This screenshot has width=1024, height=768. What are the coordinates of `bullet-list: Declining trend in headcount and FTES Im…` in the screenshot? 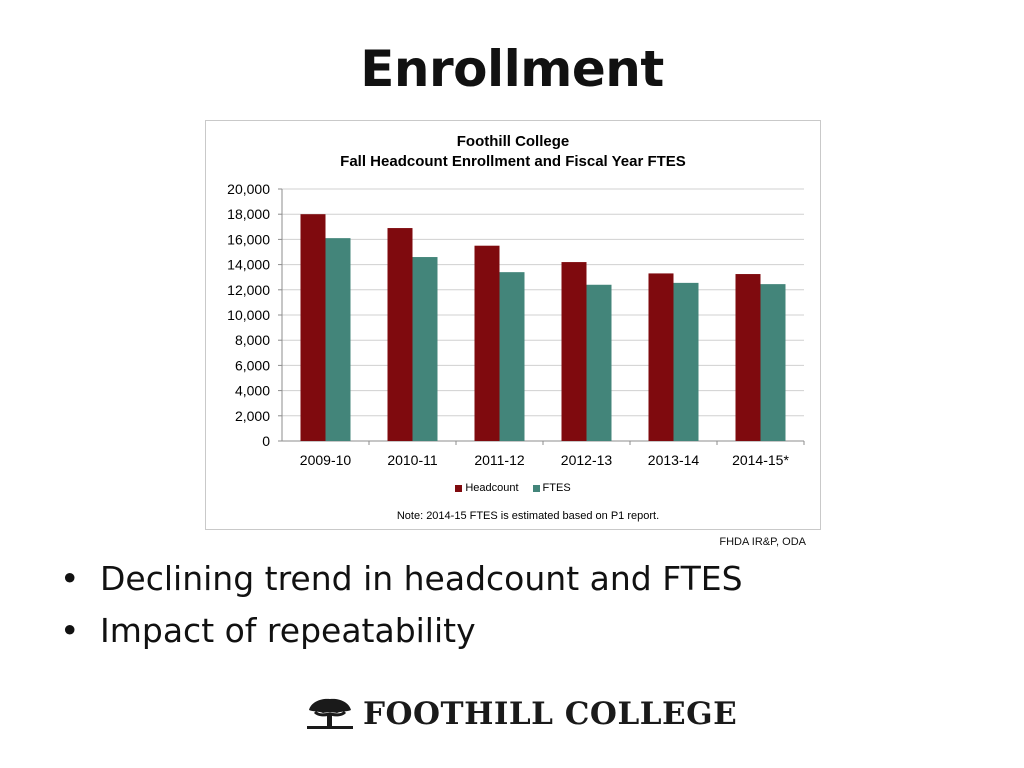 It's located at (401, 607).